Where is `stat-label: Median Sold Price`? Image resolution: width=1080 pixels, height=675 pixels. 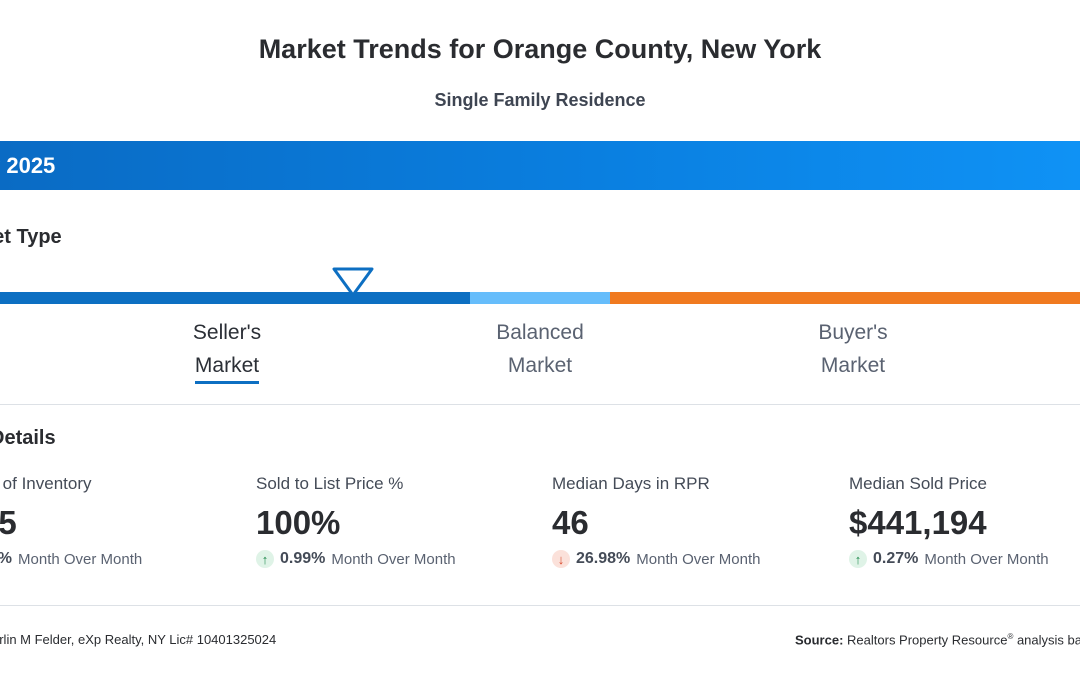 stat-label: Median Sold Price is located at coordinates (918, 483).